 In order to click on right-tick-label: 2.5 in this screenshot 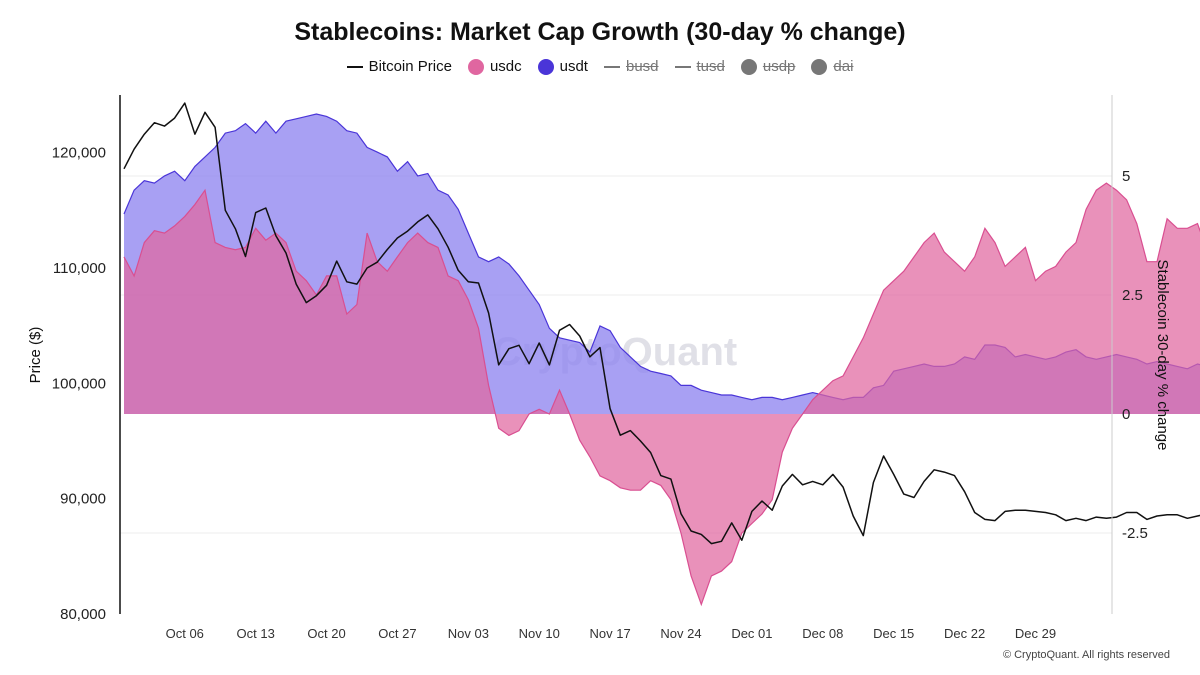, I will do `click(1132, 295)`.